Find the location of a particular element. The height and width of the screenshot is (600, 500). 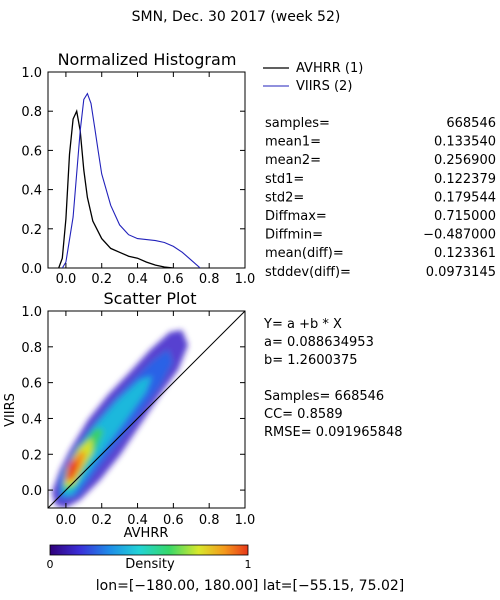

histogram-xtick-label: 0.0 is located at coordinates (66, 279).